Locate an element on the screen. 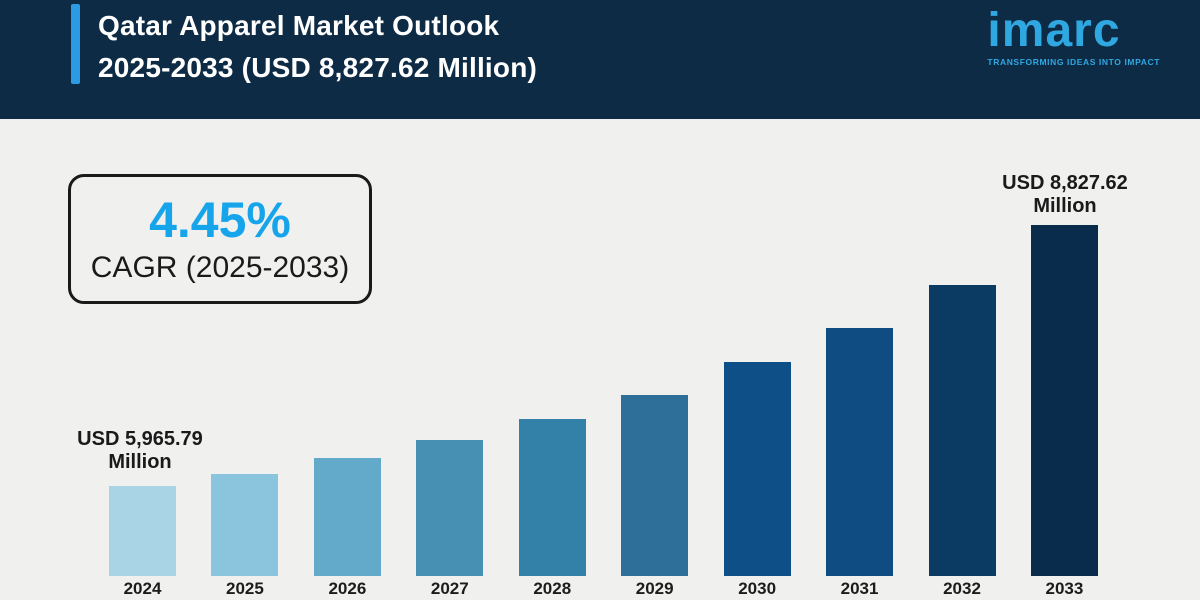  last-bar-value-line2: Million is located at coordinates (1065, 206).